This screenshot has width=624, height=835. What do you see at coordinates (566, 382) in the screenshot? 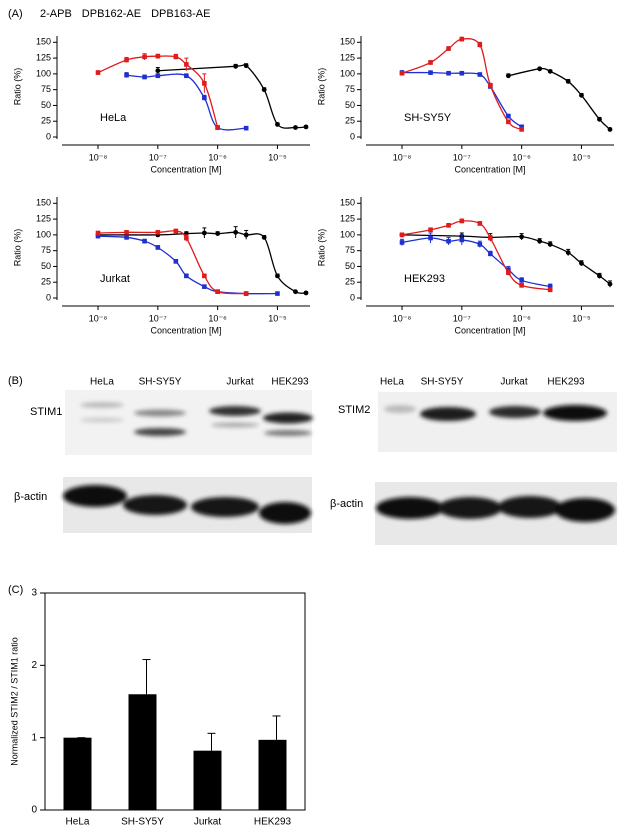
I see `lane-label: HEK293` at bounding box center [566, 382].